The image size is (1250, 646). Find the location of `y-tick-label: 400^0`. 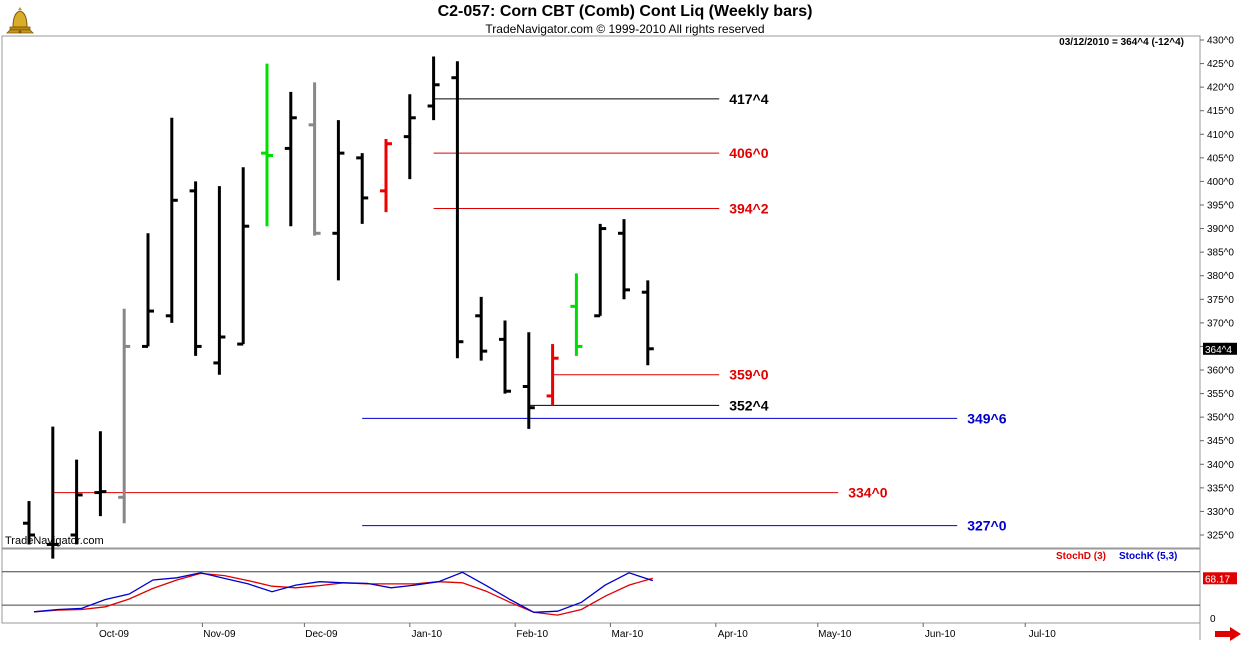

y-tick-label: 400^0 is located at coordinates (1220, 182).